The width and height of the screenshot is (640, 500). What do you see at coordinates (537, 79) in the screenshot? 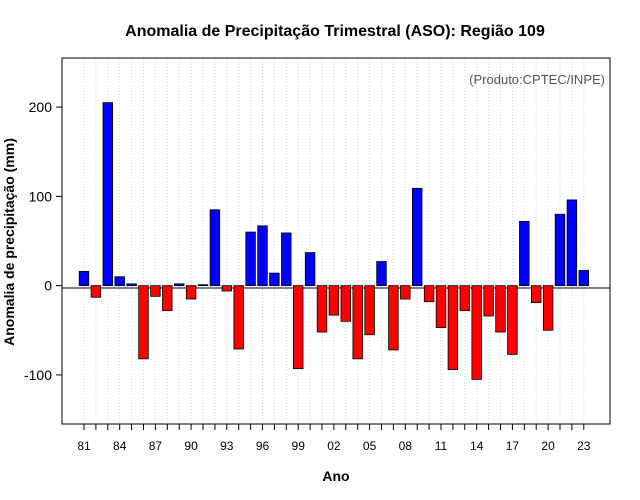
I see `credit-annotation: (Produto:CPTEC/INPE)` at bounding box center [537, 79].